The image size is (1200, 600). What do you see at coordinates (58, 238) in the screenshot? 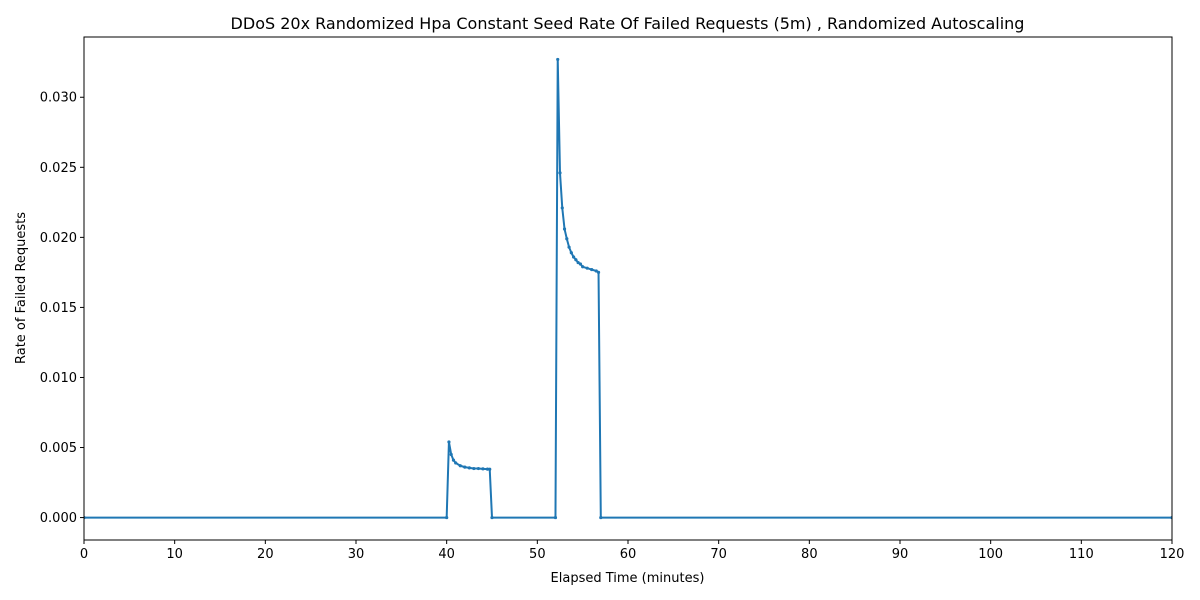
I see `y-tick-label: 0.020` at bounding box center [58, 238].